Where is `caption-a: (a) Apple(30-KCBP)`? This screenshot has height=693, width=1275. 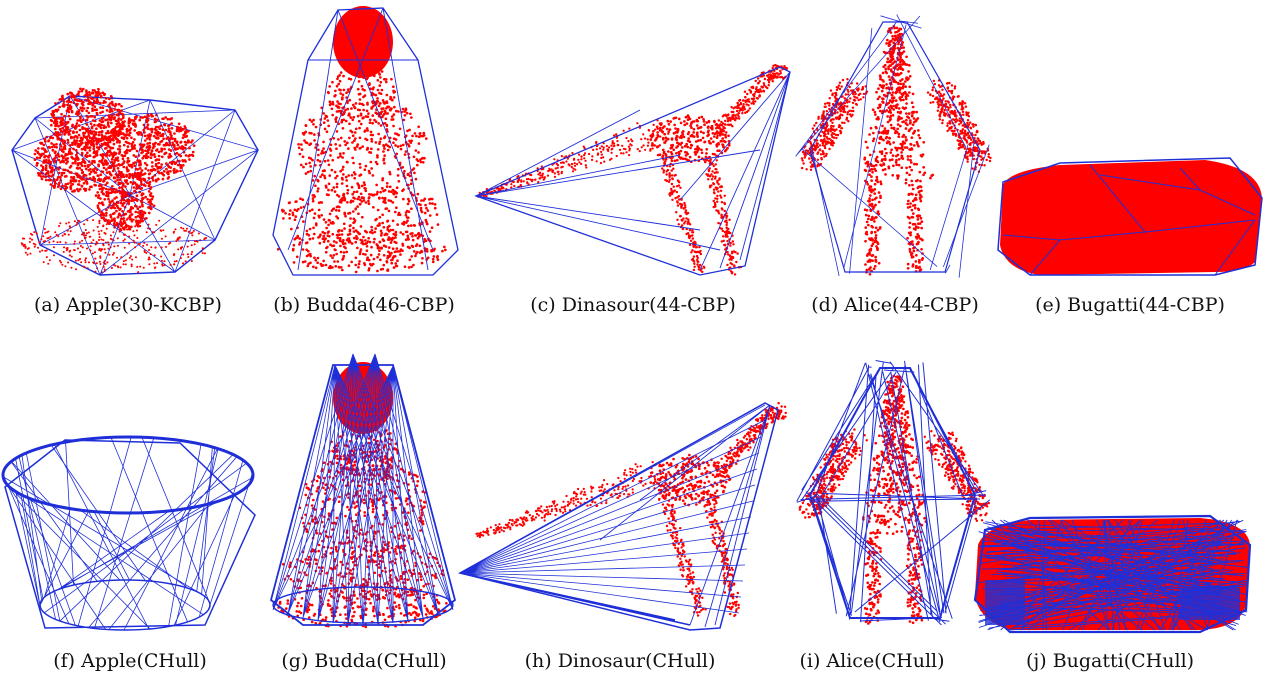
caption-a: (a) Apple(30-KCBP) is located at coordinates (128, 305).